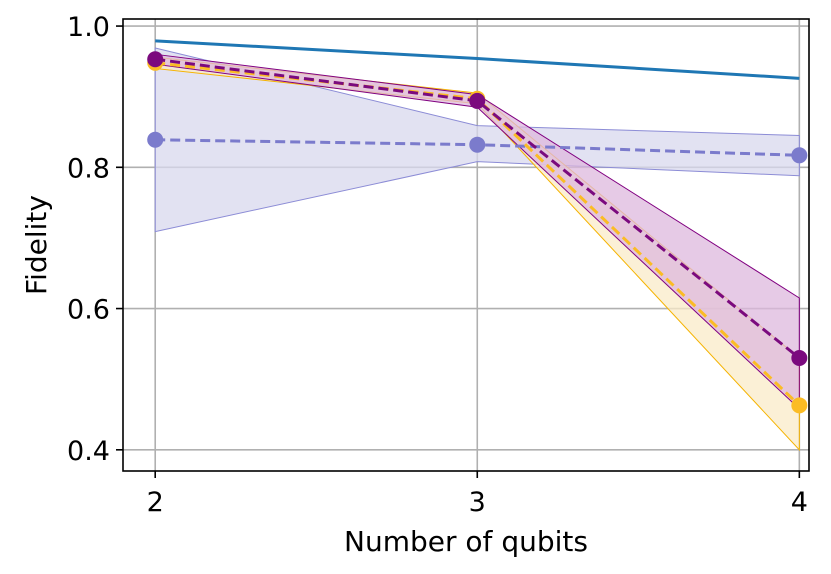 This screenshot has width=831, height=574. I want to click on y-tick-label: 0.6, so click(88, 310).